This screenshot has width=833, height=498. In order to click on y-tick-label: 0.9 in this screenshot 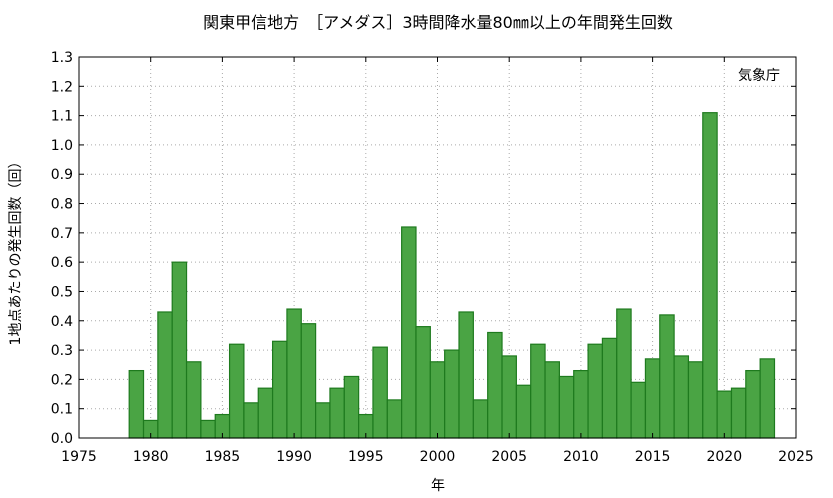, I will do `click(62, 175)`.